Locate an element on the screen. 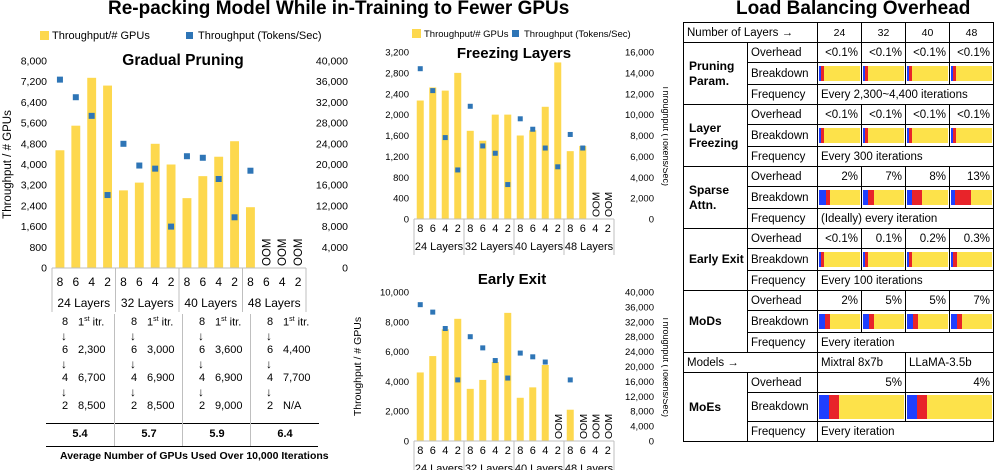 The height and width of the screenshot is (470, 996). iteration-value: 6,700 is located at coordinates (92, 378).